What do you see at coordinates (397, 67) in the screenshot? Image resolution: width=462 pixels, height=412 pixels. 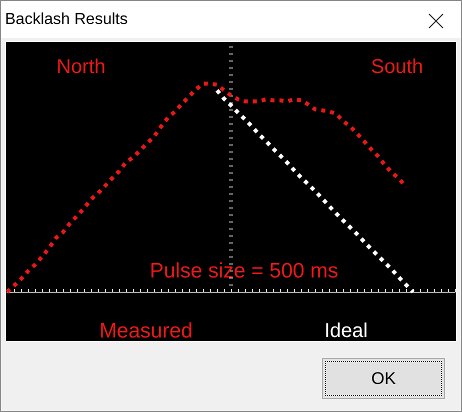 I see `text: South` at bounding box center [397, 67].